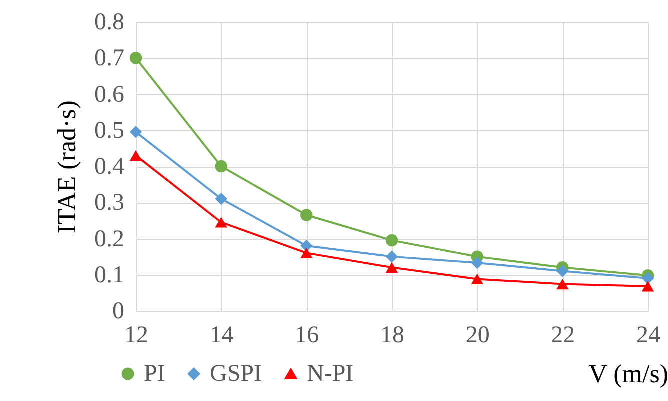 The height and width of the screenshot is (401, 668). I want to click on y-axis-title: ITAE (rad·s), so click(67, 167).